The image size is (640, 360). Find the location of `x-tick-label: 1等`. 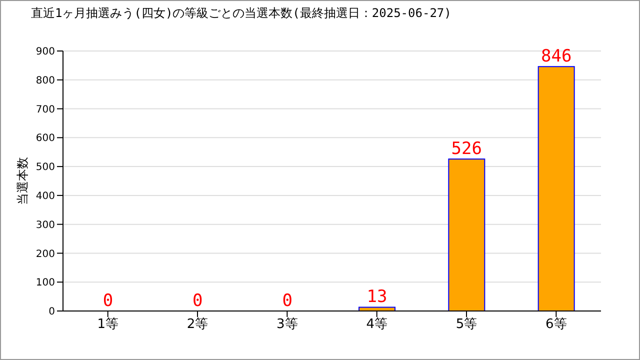

x-tick-label: 1等 is located at coordinates (107, 324).